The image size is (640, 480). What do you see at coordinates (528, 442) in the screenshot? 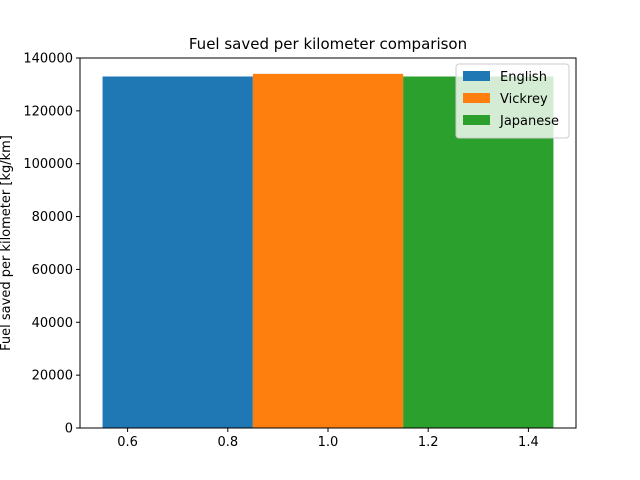
I see `x-tick-label: 1.4` at bounding box center [528, 442].